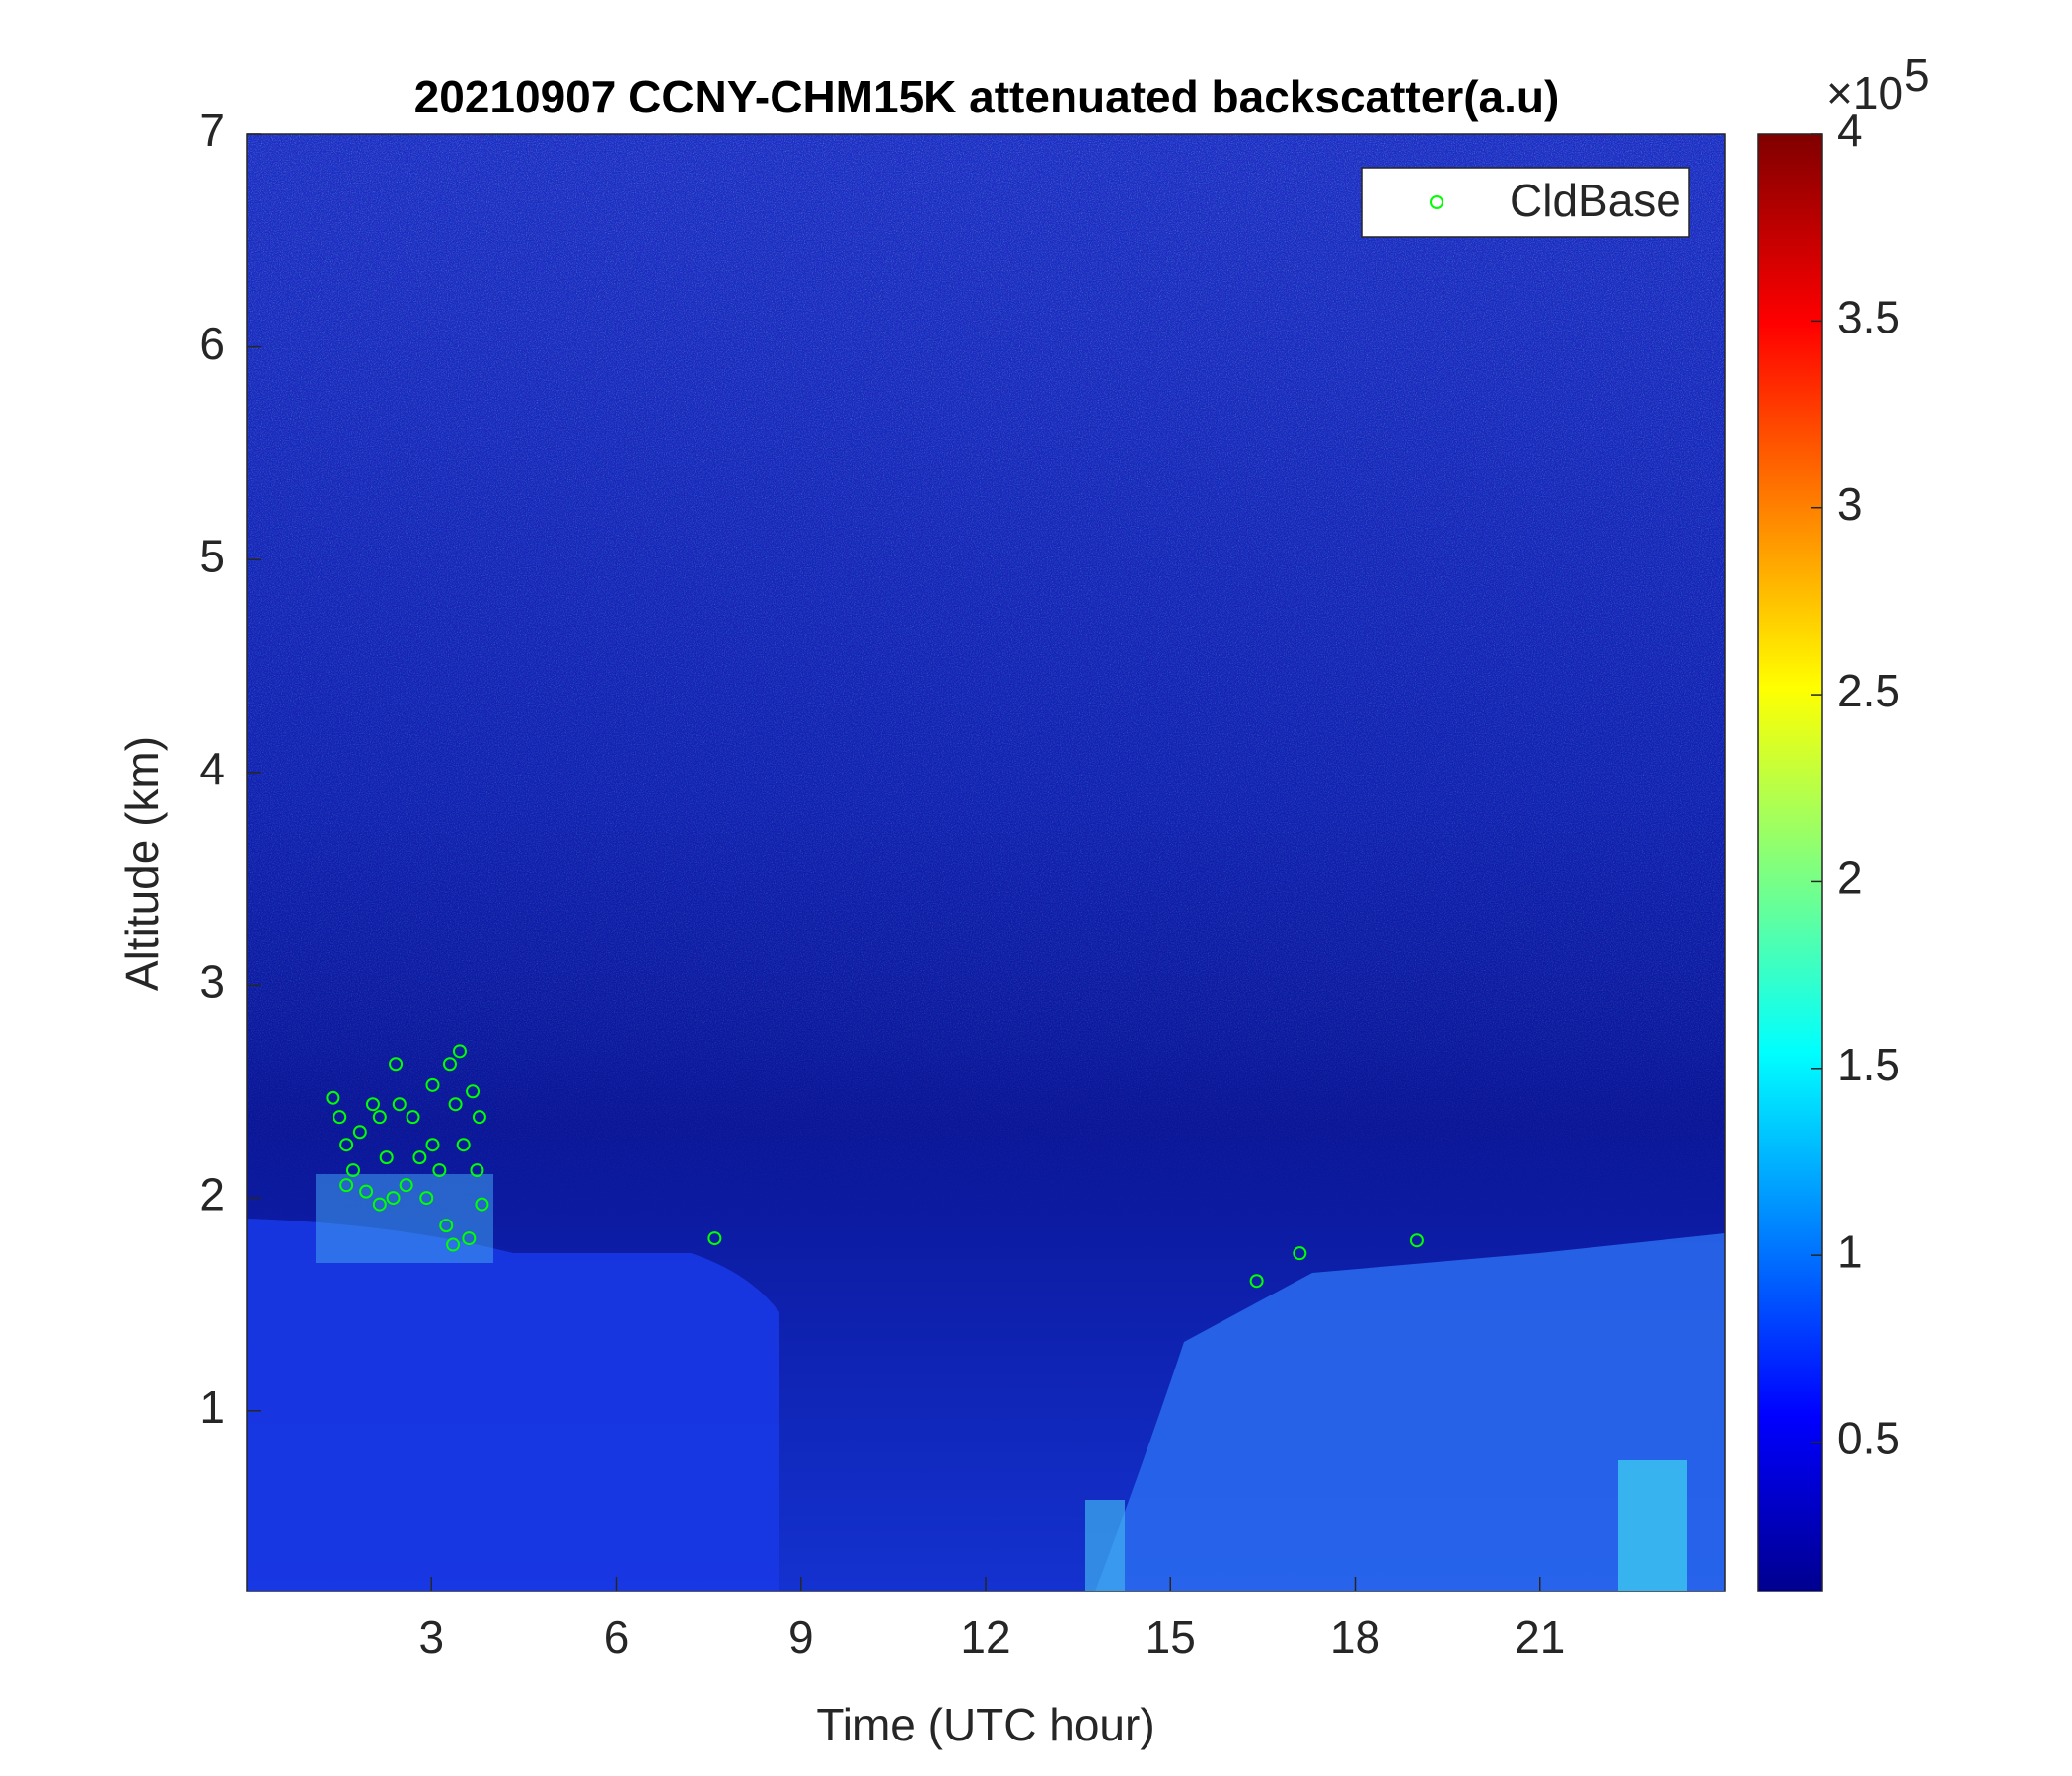  I want to click on colorbar-tick-label: 3, so click(1850, 505).